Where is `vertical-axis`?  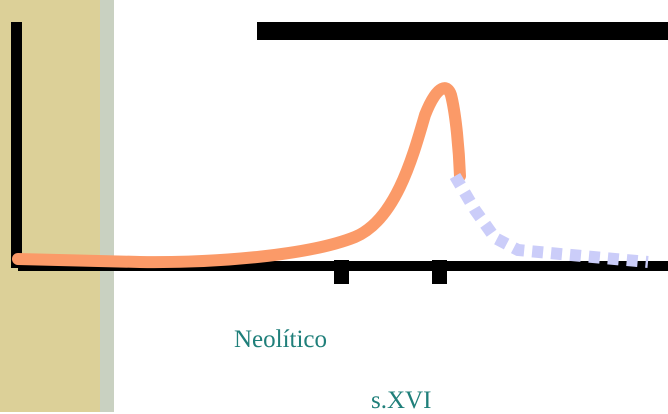
vertical-axis is located at coordinates (16, 145).